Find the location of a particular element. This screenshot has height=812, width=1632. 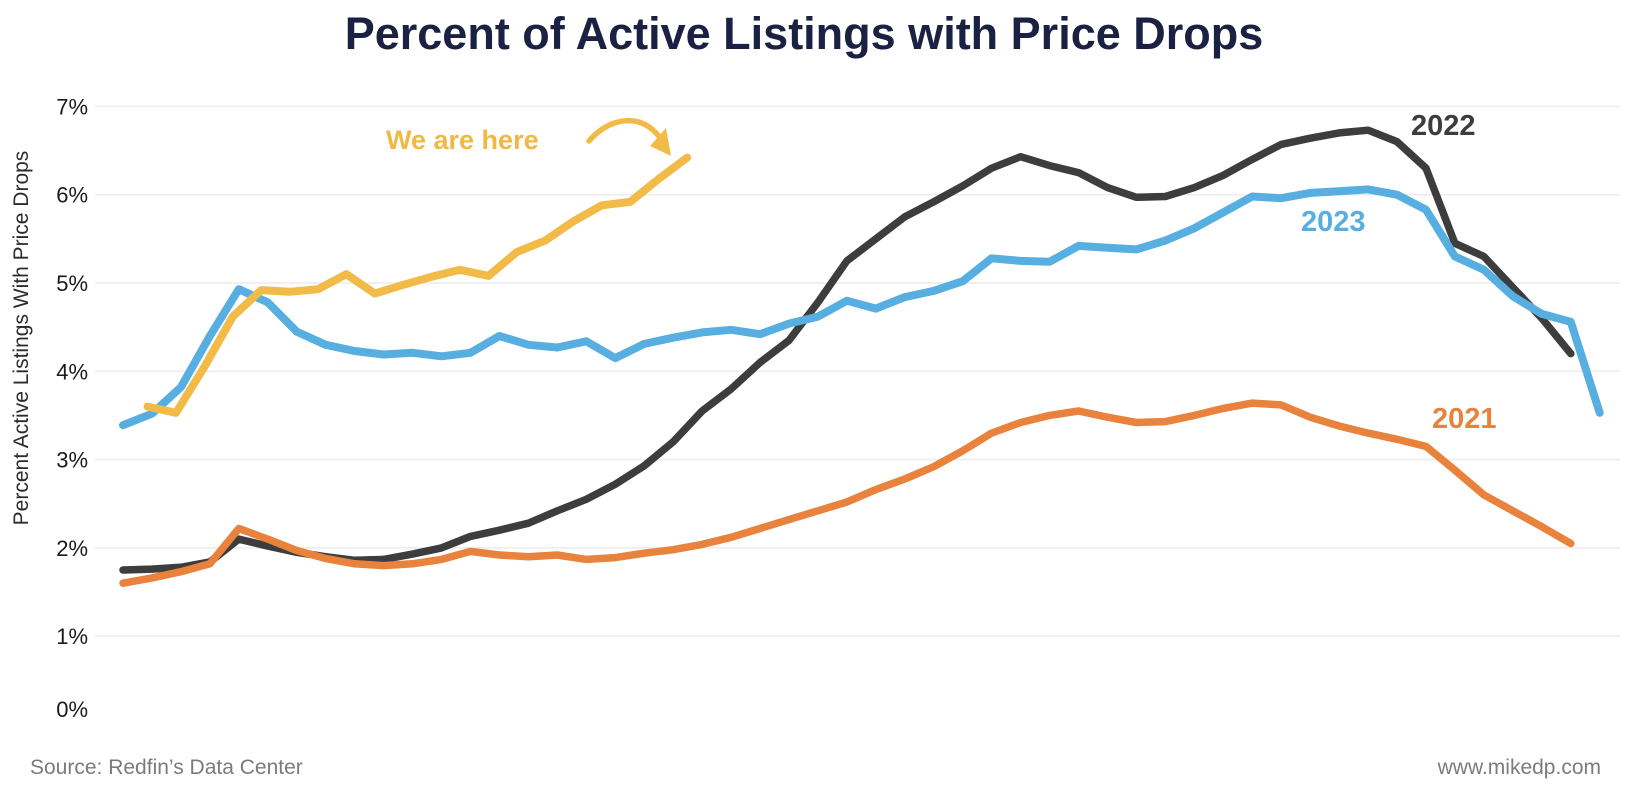

we-are-here-label: We are here is located at coordinates (462, 140).